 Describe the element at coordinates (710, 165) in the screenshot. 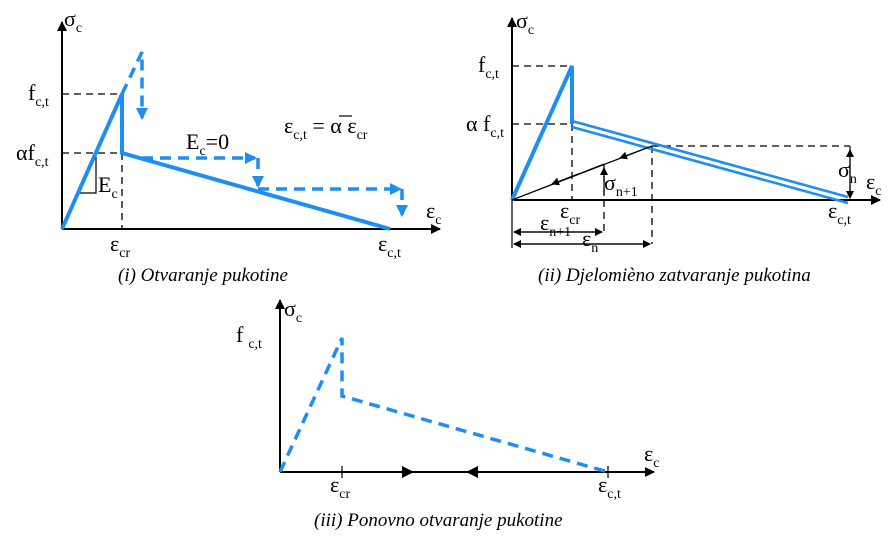

I see `p2-softening-inner` at that location.